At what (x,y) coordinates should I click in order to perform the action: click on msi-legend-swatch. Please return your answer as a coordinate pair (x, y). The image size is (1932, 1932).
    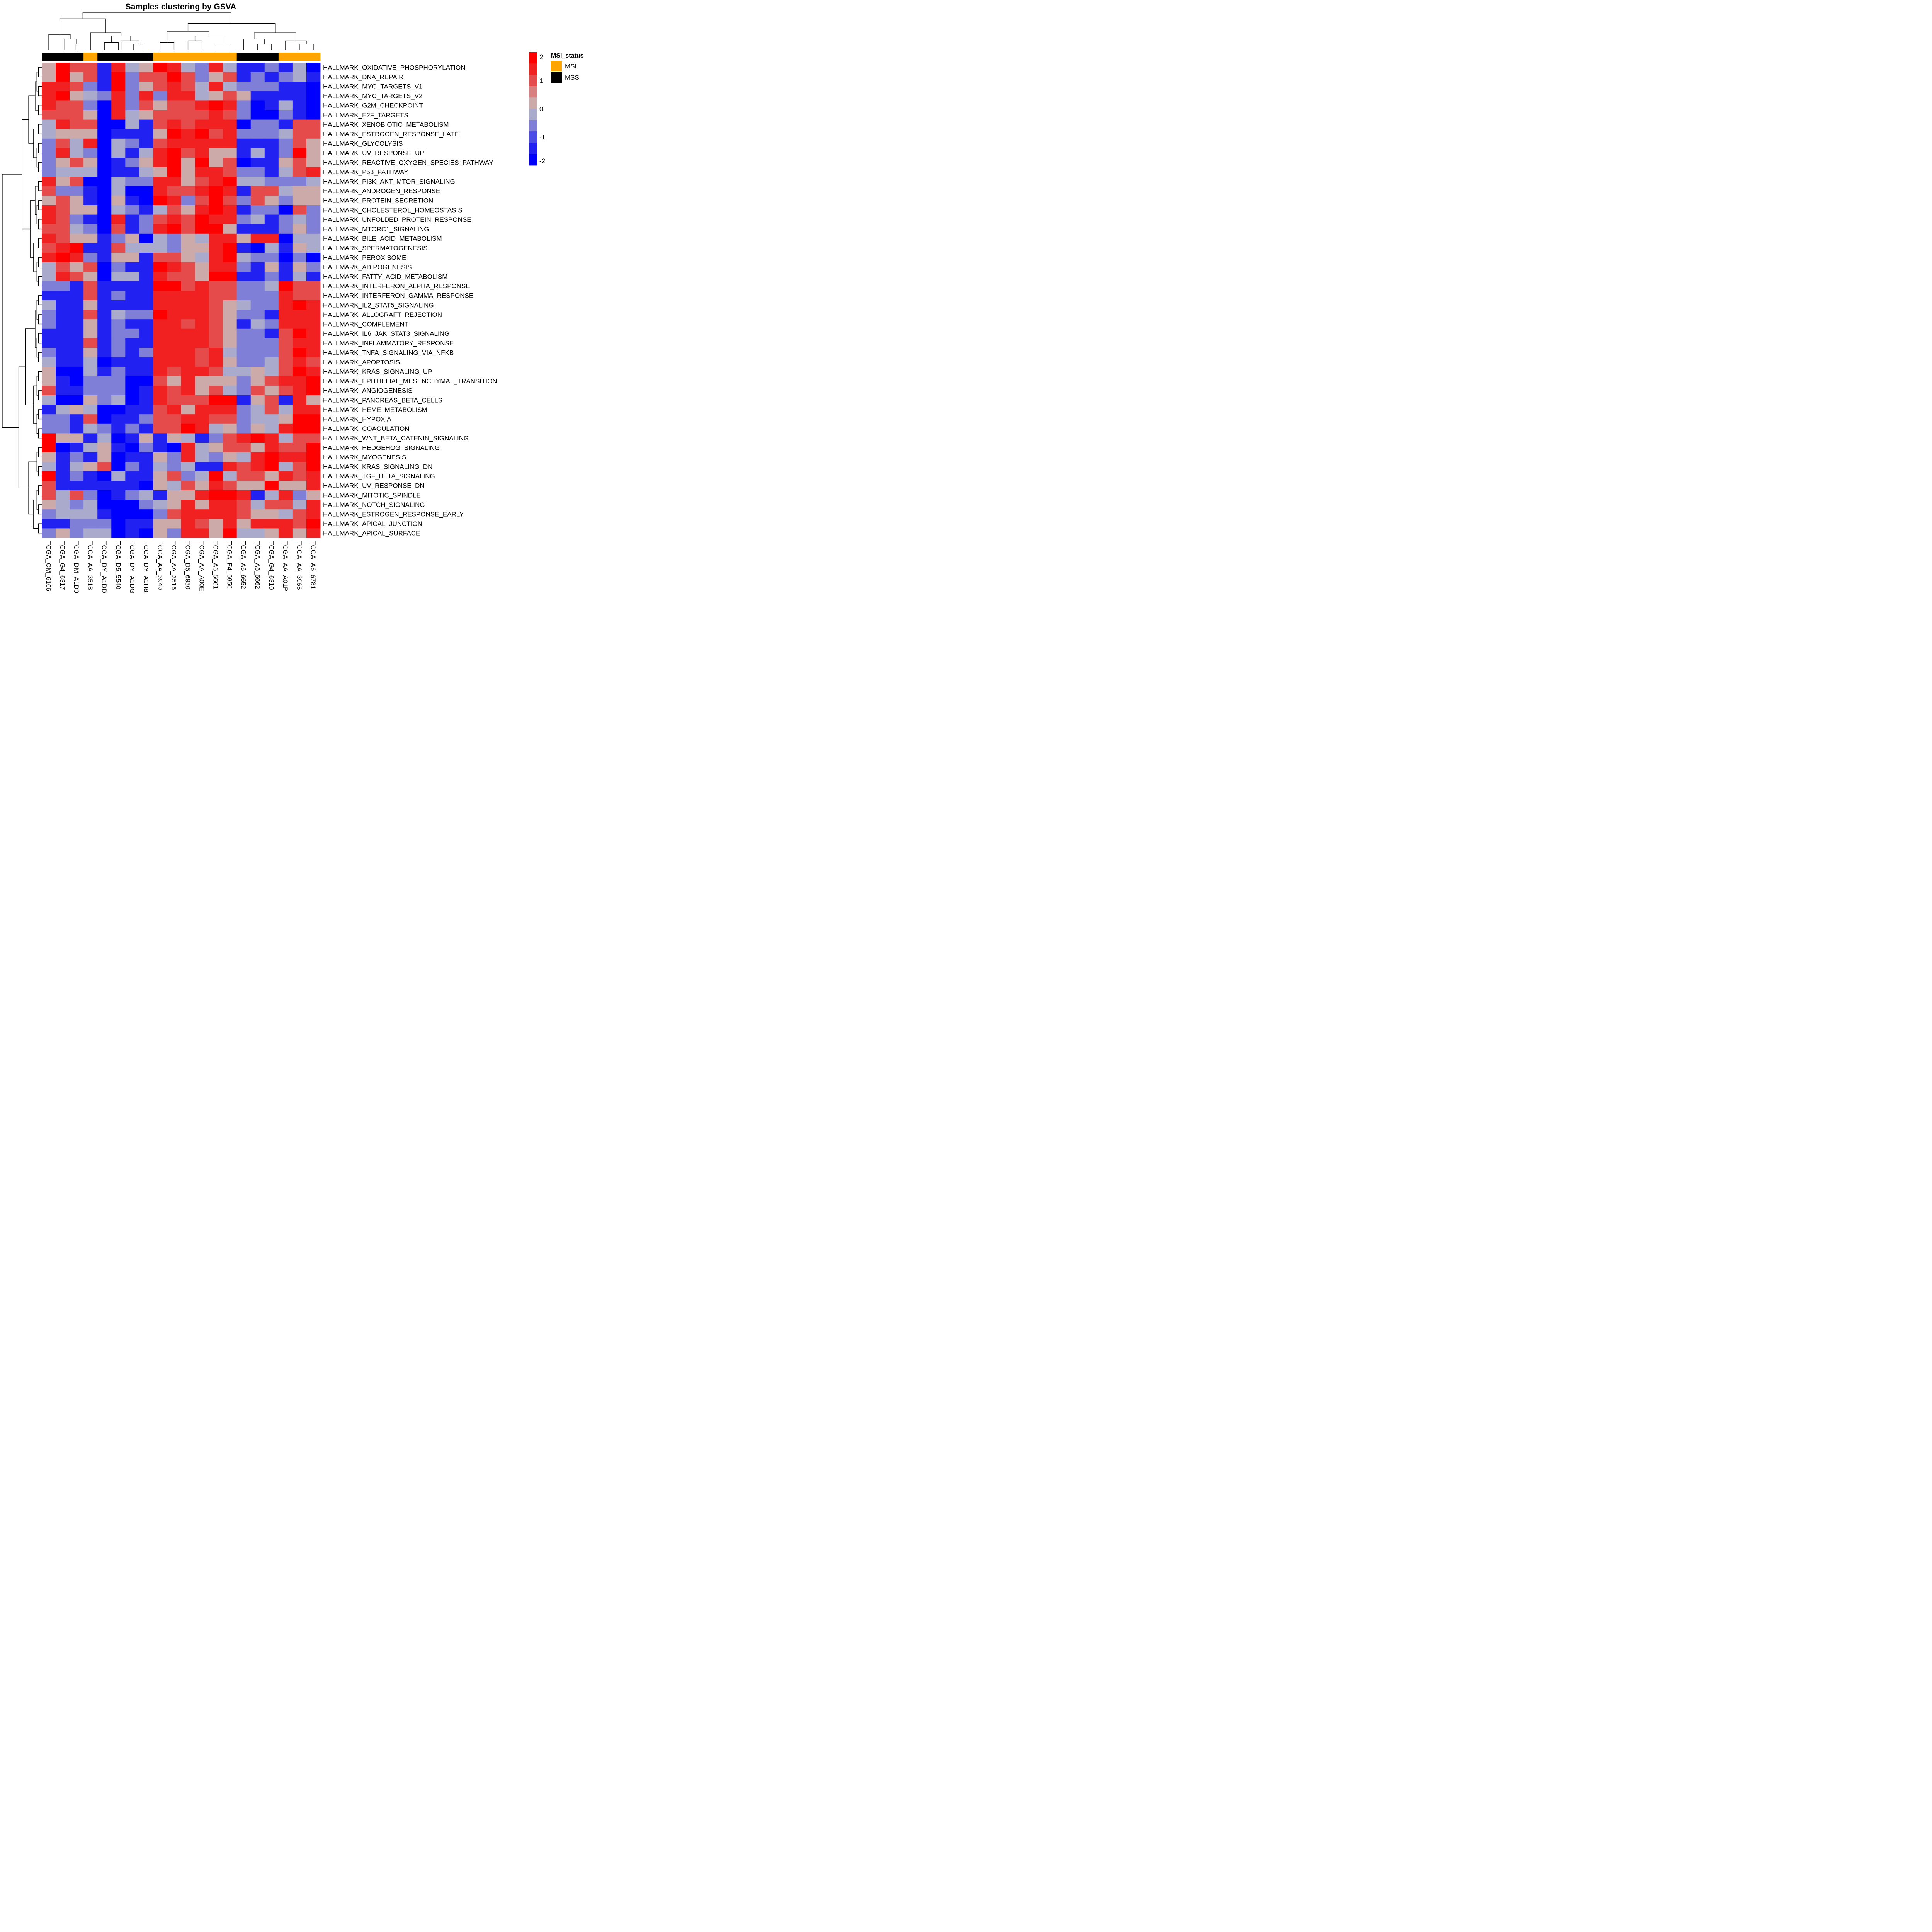
    Looking at the image, I should click on (556, 78).